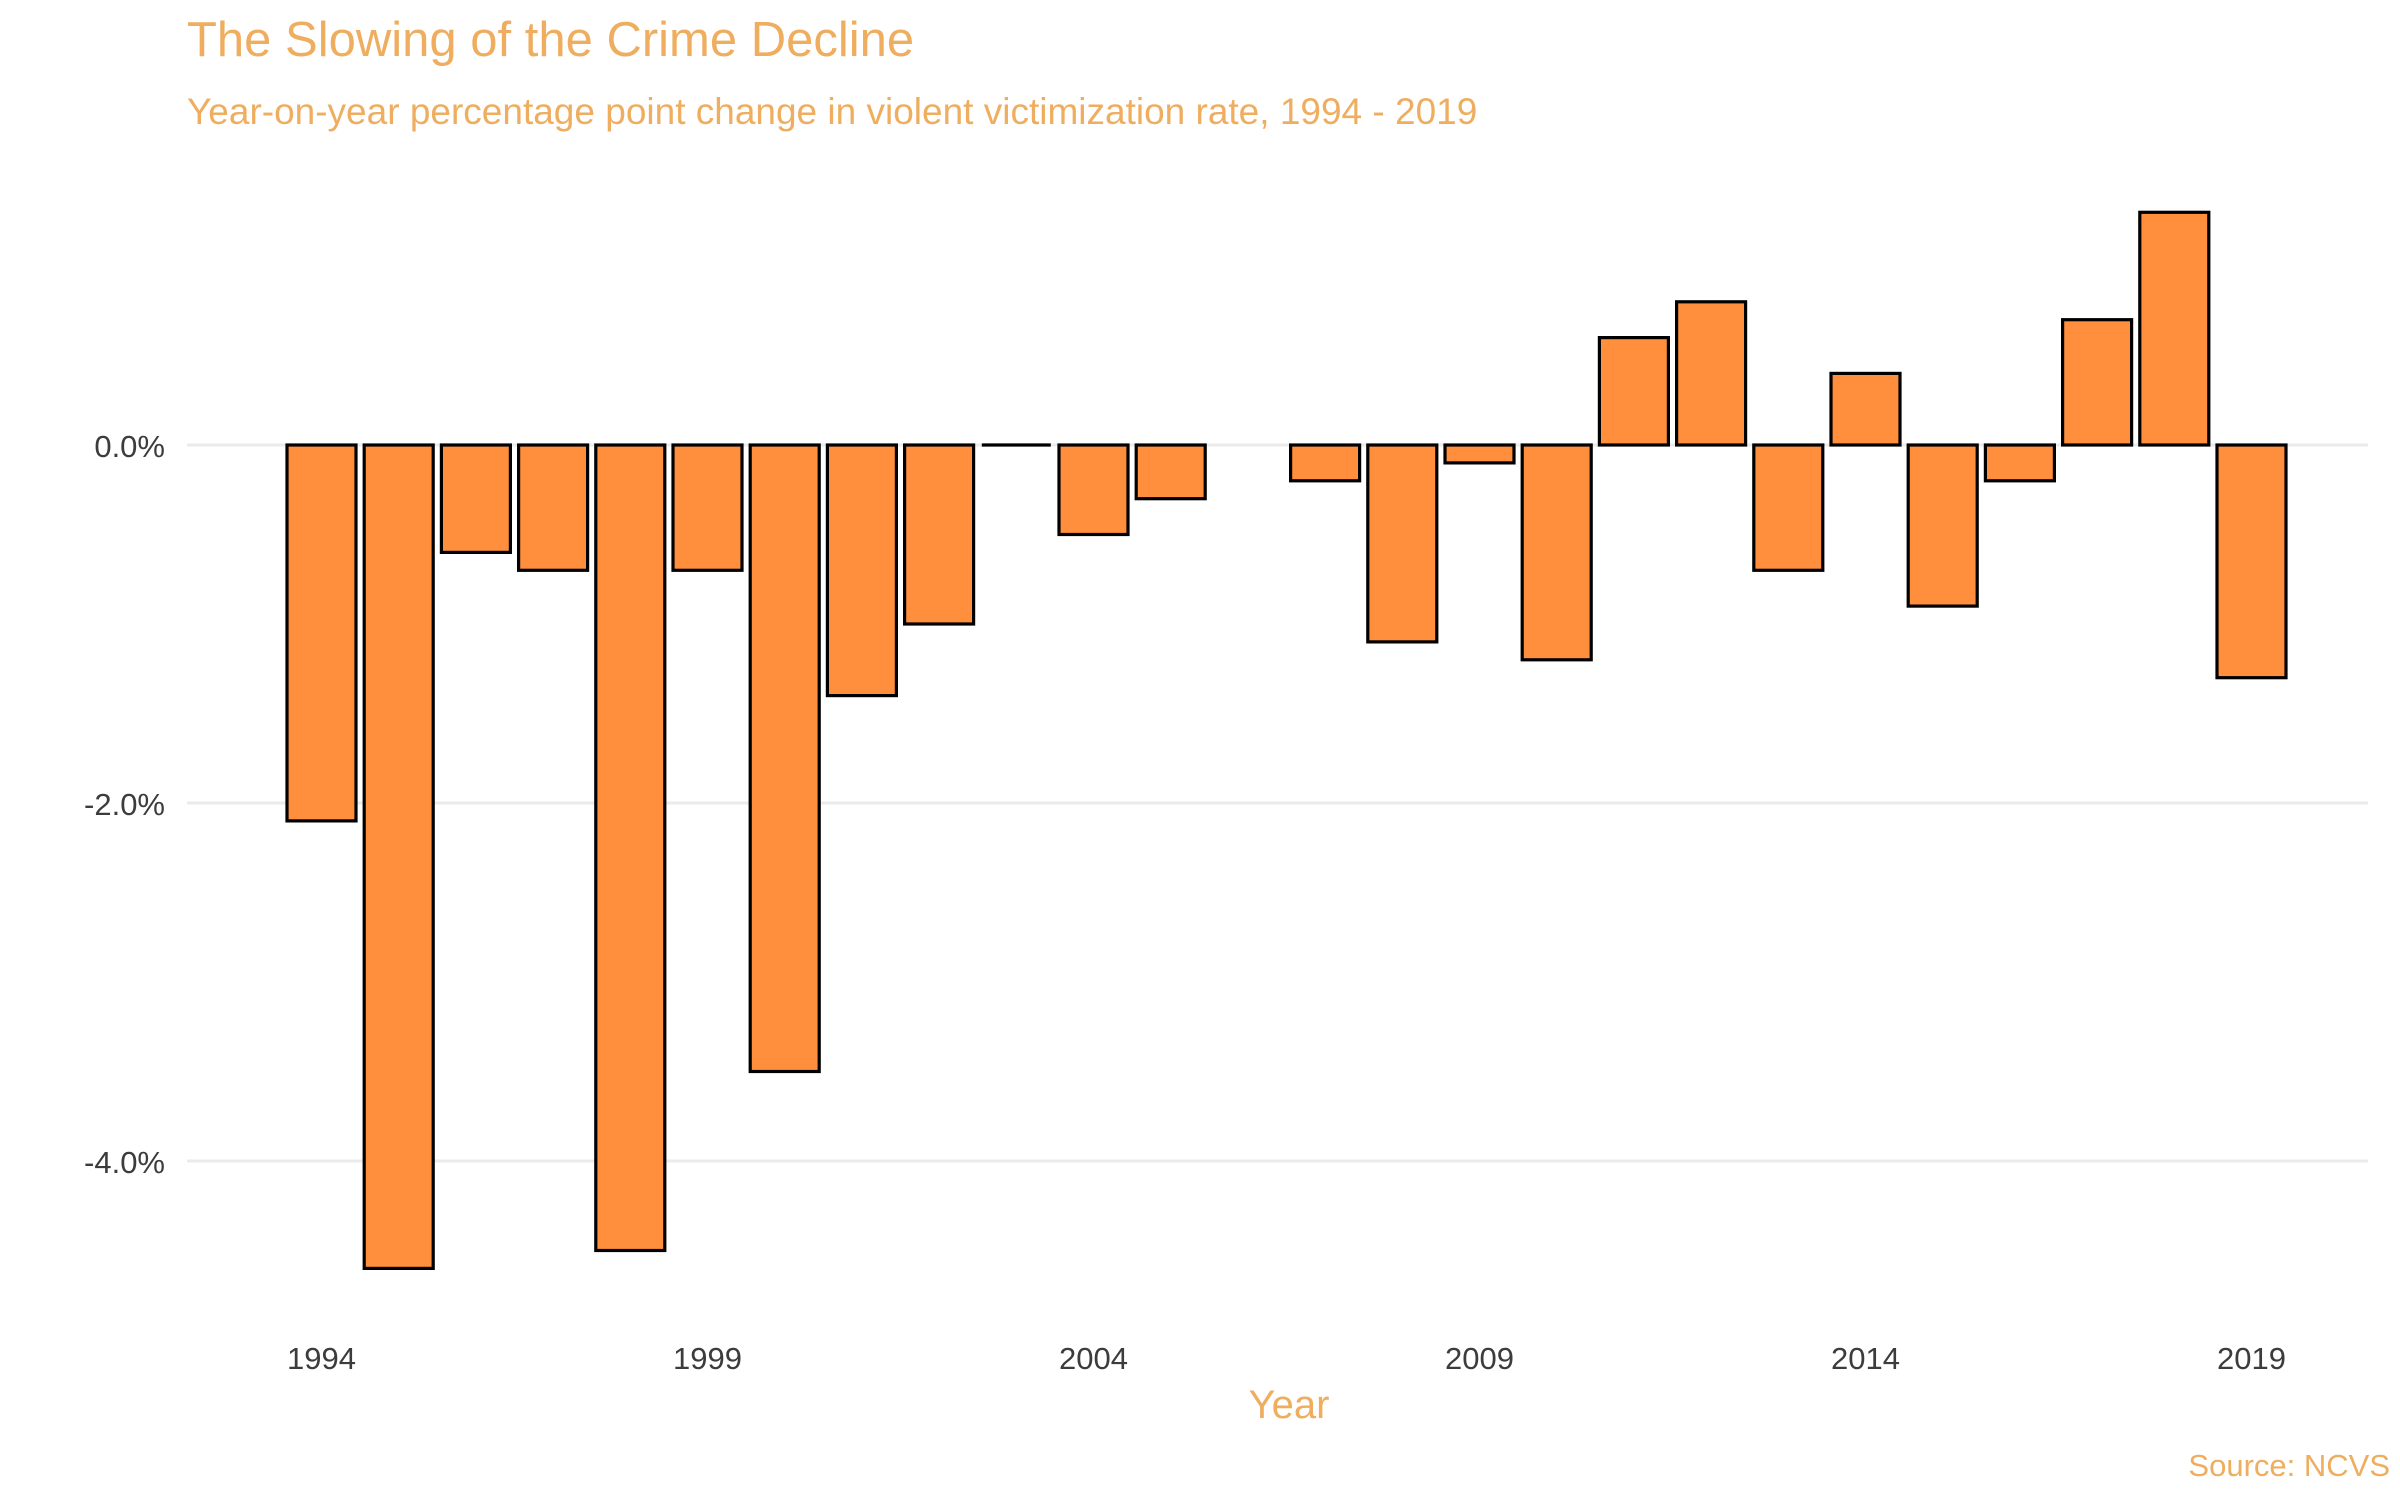 This screenshot has width=2400, height=1500. Describe the element at coordinates (398, 857) in the screenshot. I see `bar-1995` at that location.